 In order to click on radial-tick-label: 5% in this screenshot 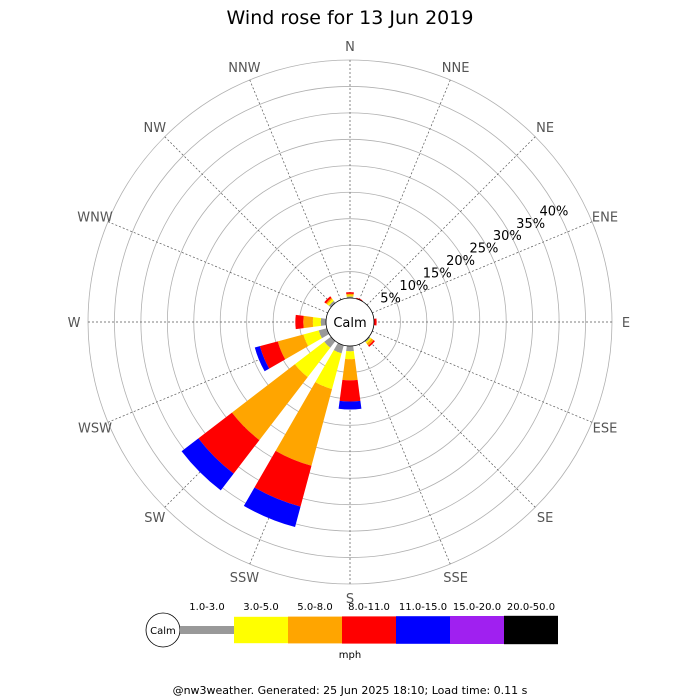, I will do `click(390, 298)`.